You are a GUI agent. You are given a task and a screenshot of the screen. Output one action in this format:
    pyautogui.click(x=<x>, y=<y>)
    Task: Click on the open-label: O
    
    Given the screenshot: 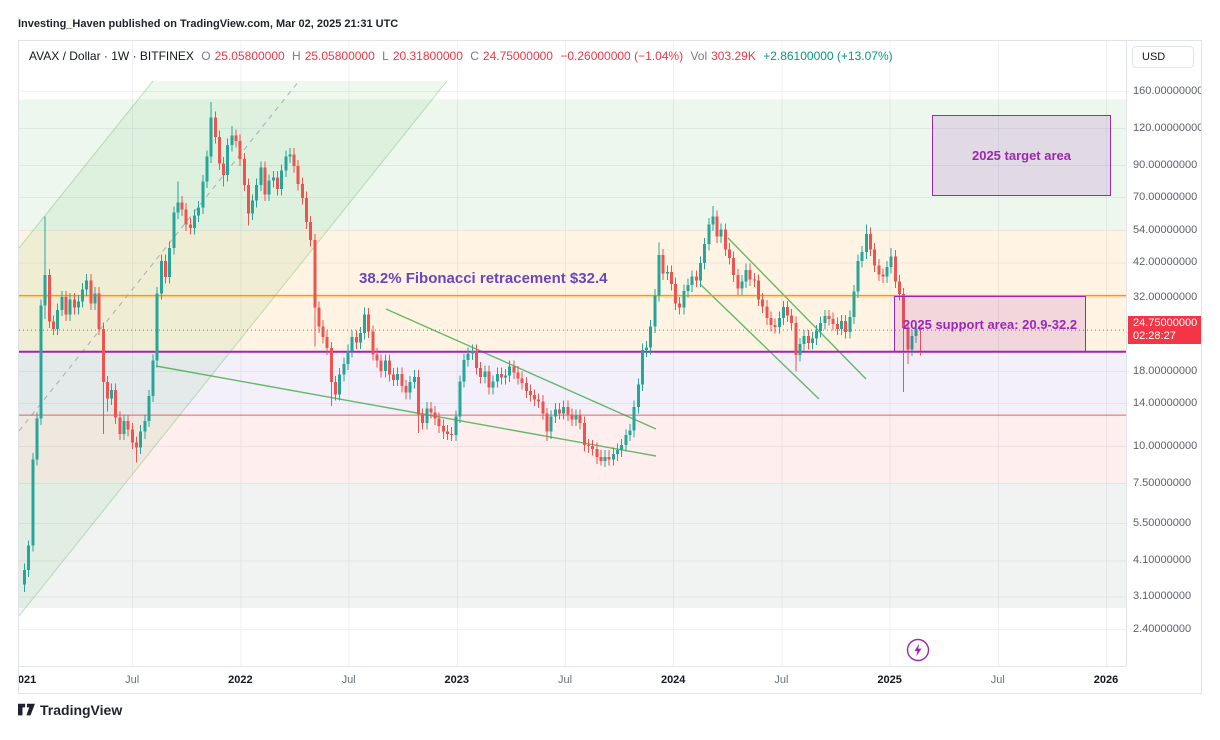 What is the action you would take?
    pyautogui.click(x=206, y=56)
    